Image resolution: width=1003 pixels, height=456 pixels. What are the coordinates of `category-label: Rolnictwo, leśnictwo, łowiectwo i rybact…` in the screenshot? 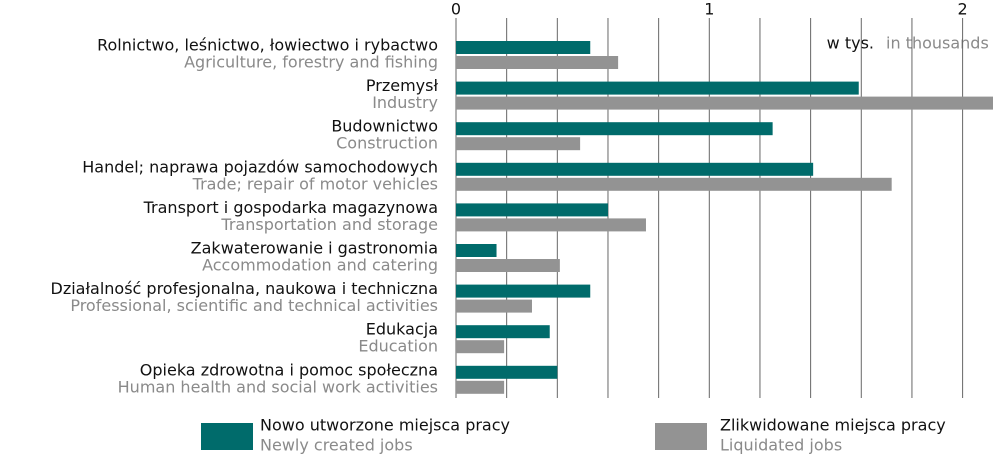 It's located at (267, 45).